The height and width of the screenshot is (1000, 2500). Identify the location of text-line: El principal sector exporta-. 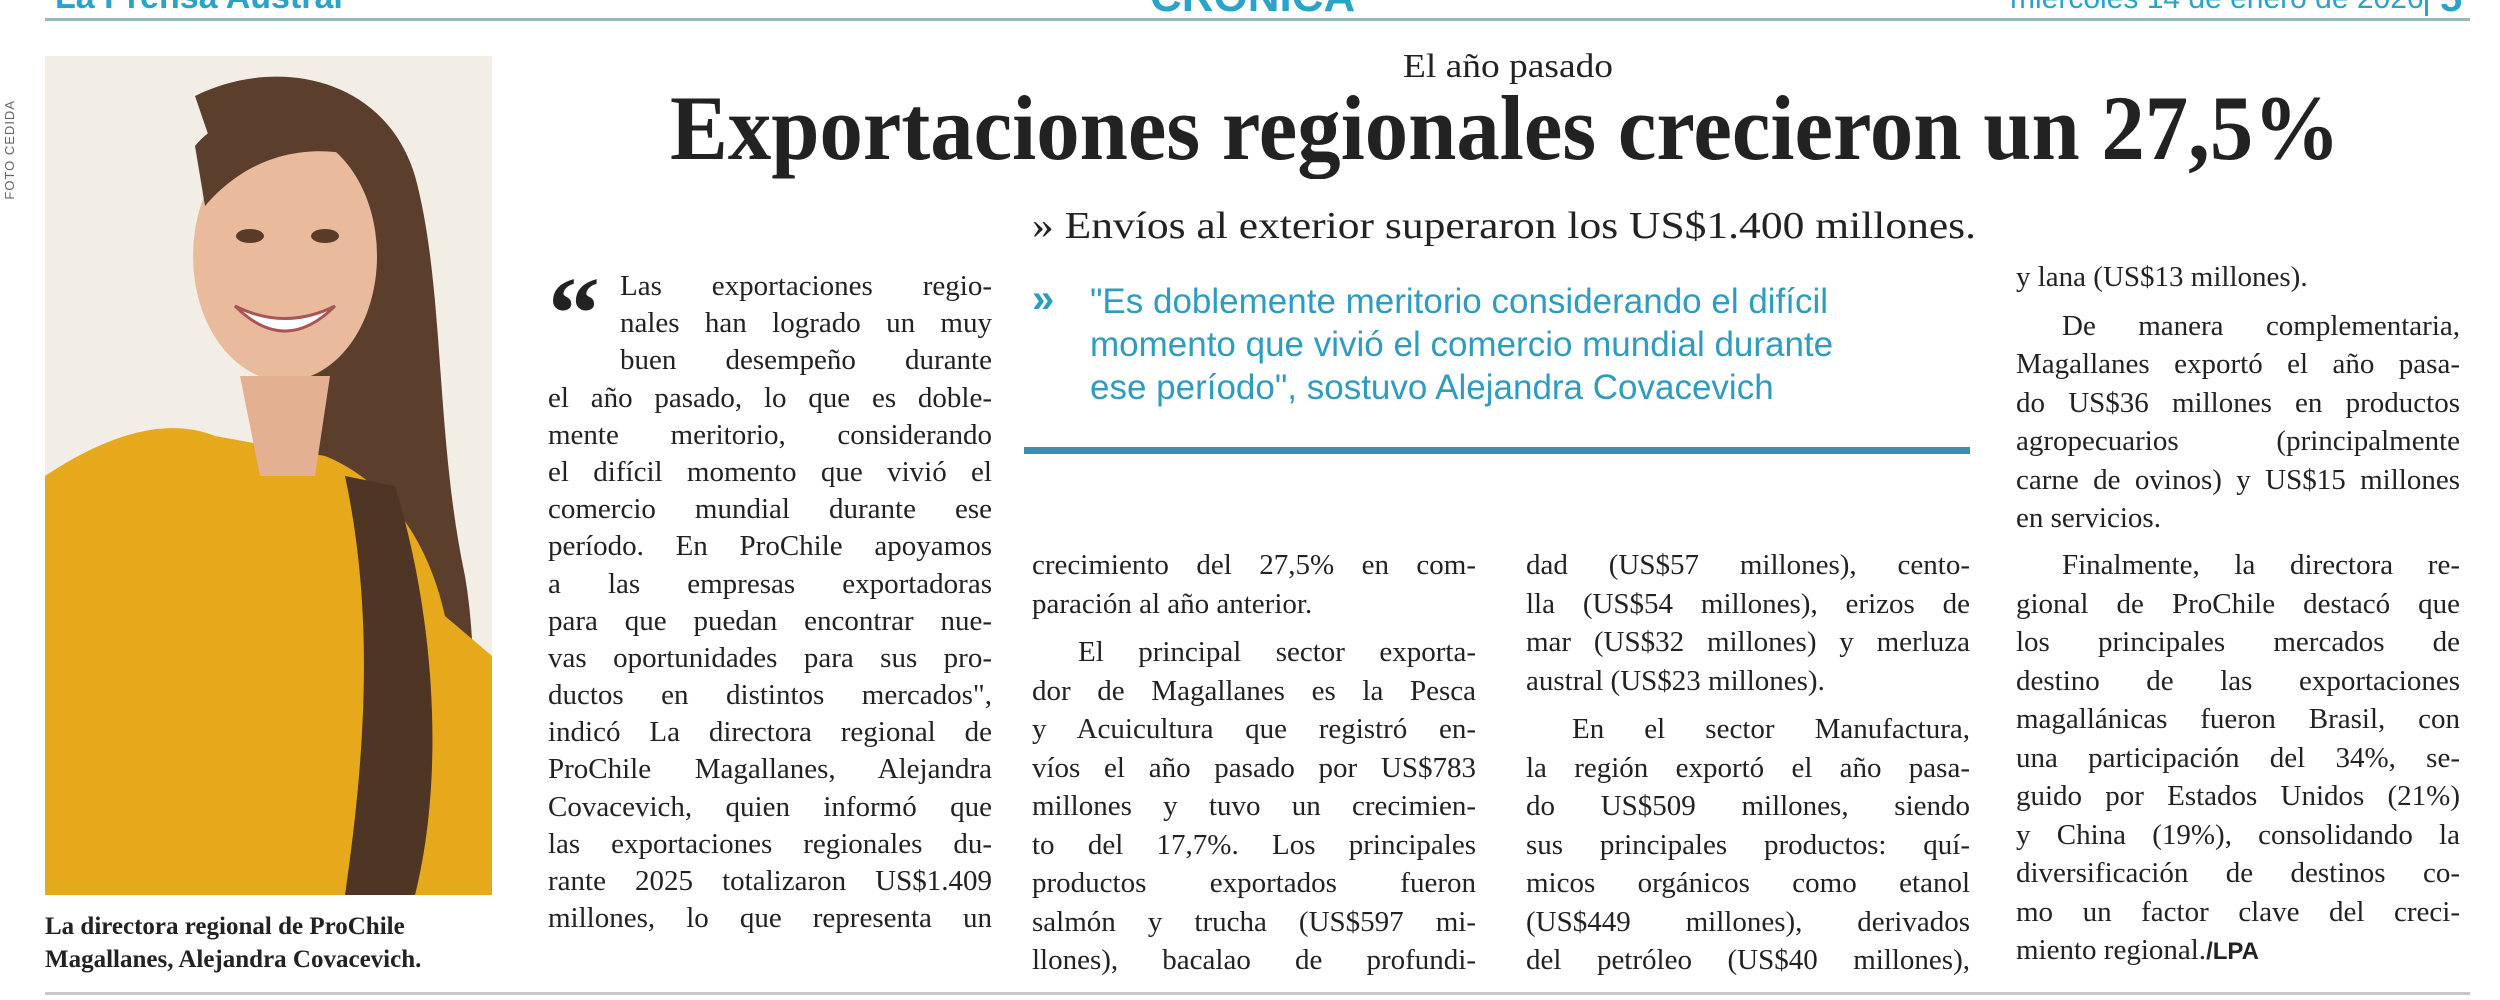
(1277, 652).